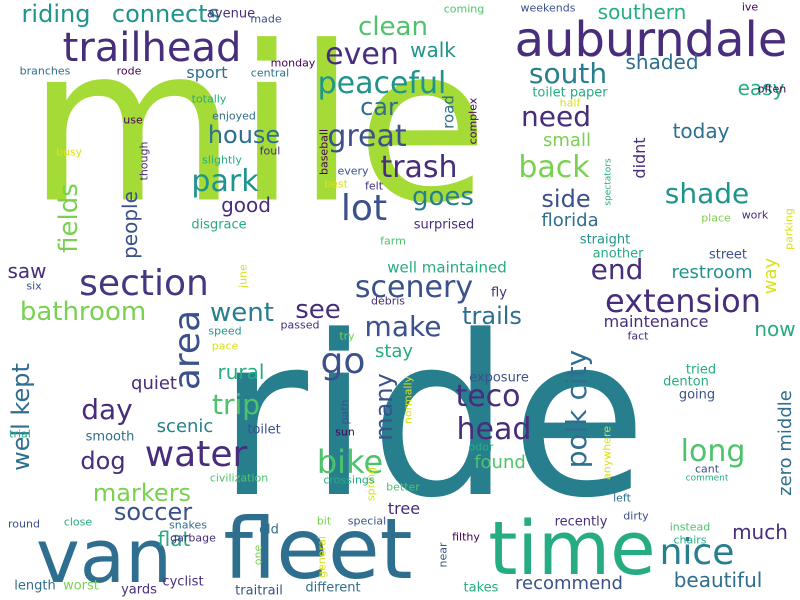 The width and height of the screenshot is (800, 600). What do you see at coordinates (259, 591) in the screenshot?
I see `word-traitrail: traitrail` at bounding box center [259, 591].